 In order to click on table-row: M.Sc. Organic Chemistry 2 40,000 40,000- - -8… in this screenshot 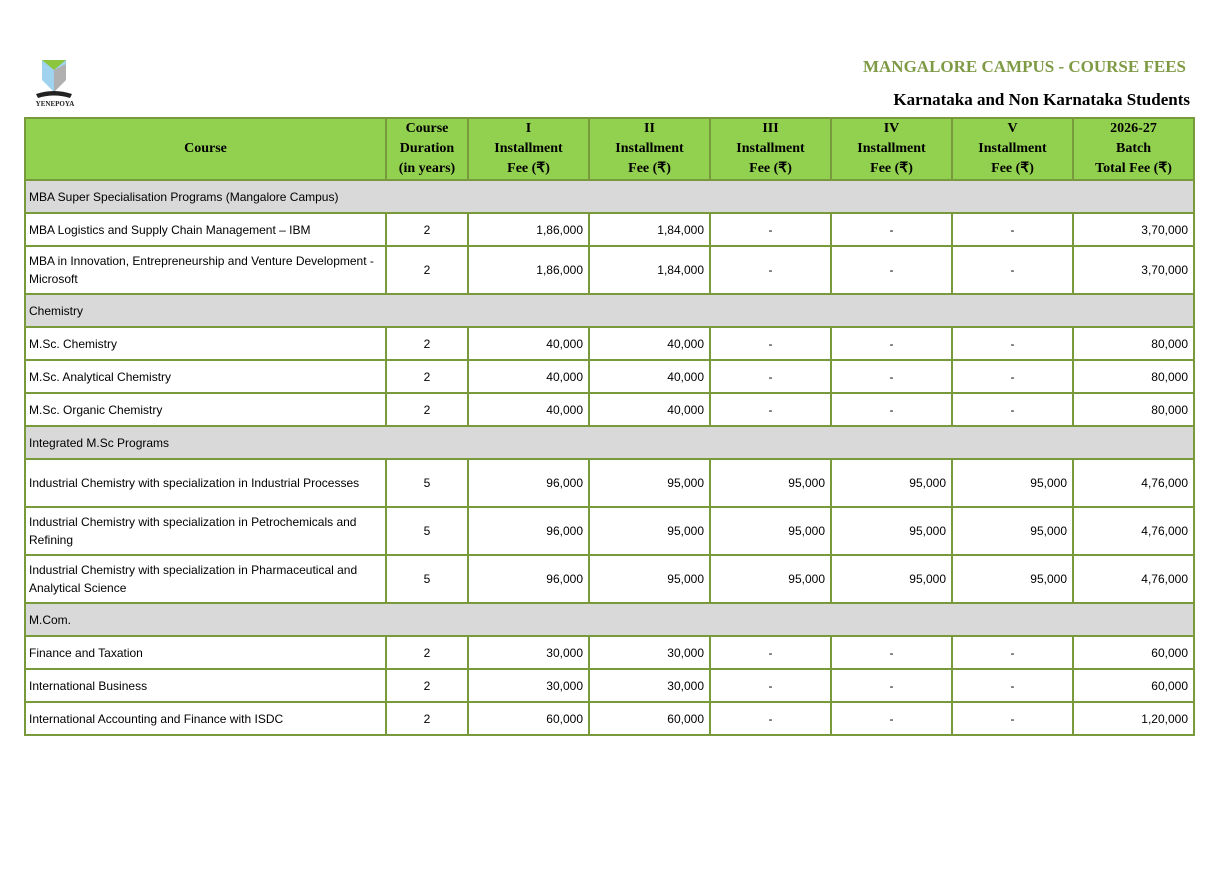, I will do `click(609, 409)`.